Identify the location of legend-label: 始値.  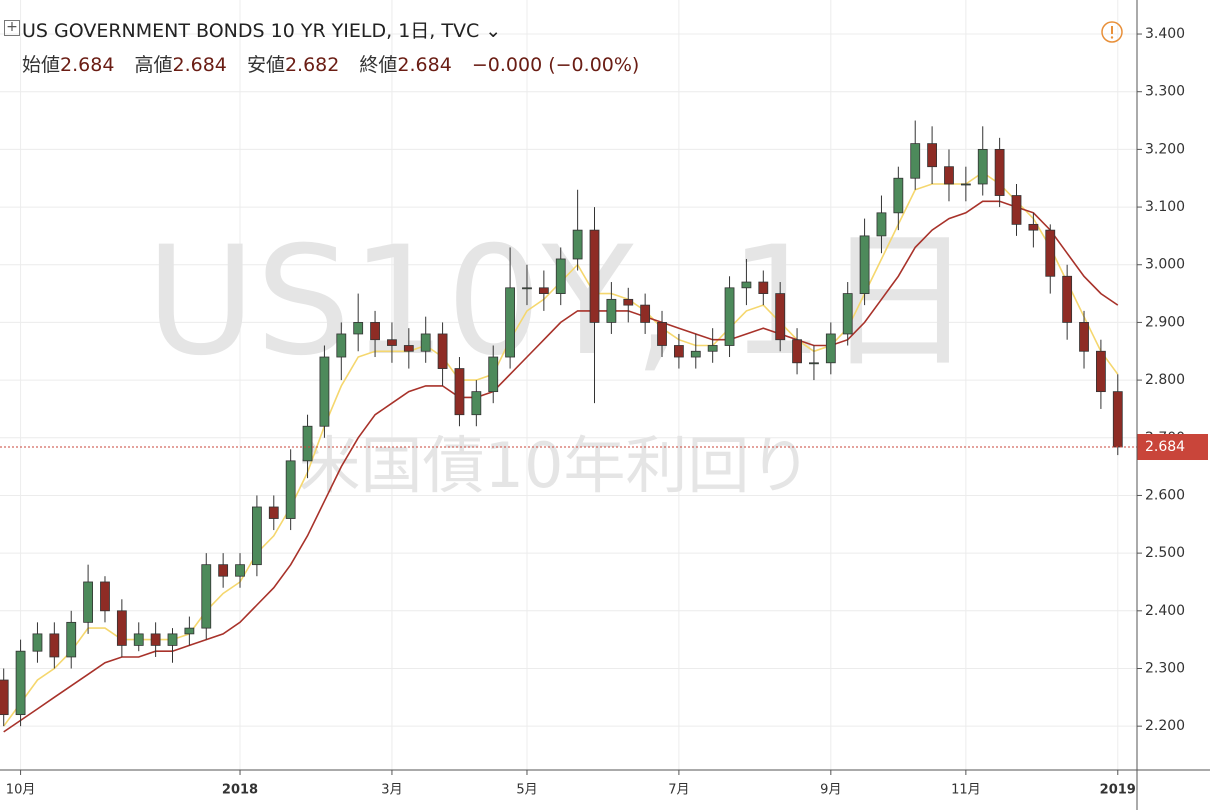
(41, 65).